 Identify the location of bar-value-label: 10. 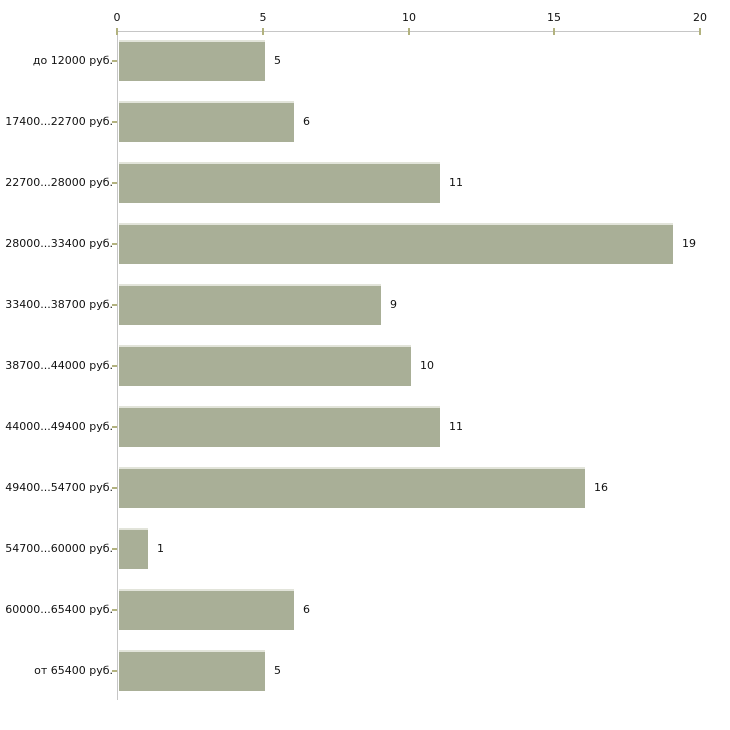
(427, 365).